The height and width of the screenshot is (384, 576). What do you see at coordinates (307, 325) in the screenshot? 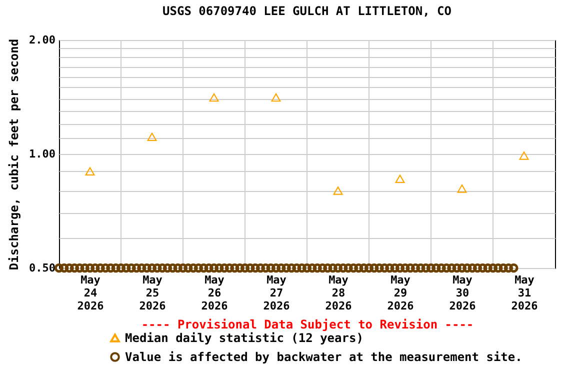
I see `text: ---- Provisional Data Subject to Revision ----` at bounding box center [307, 325].